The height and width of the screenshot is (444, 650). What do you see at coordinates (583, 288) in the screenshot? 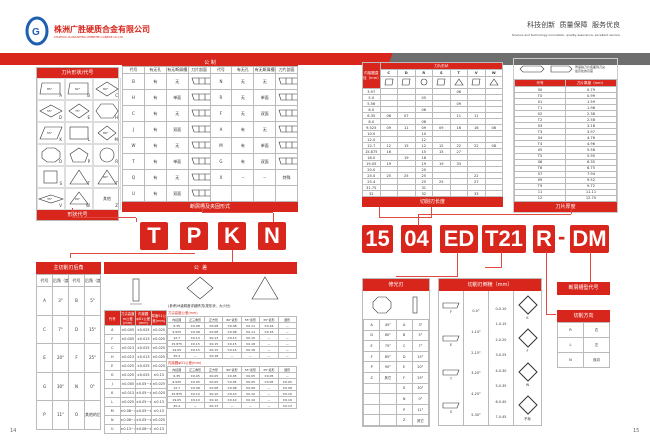
I see `chipbreaker-label: 断屑槽型代号` at bounding box center [583, 288].